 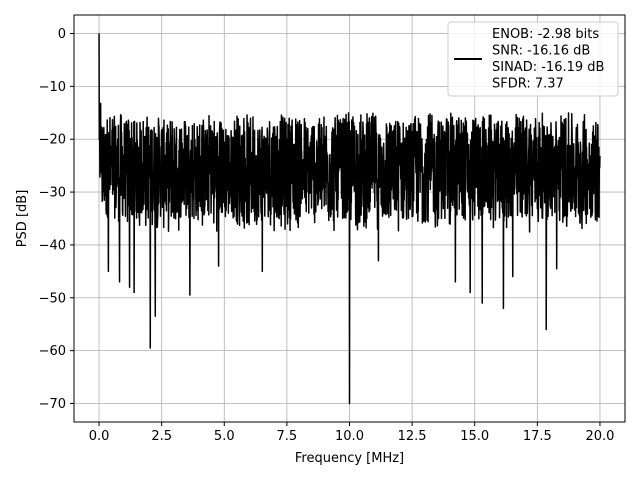 What do you see at coordinates (224, 436) in the screenshot?
I see `x-tick-label: 5.0` at bounding box center [224, 436].